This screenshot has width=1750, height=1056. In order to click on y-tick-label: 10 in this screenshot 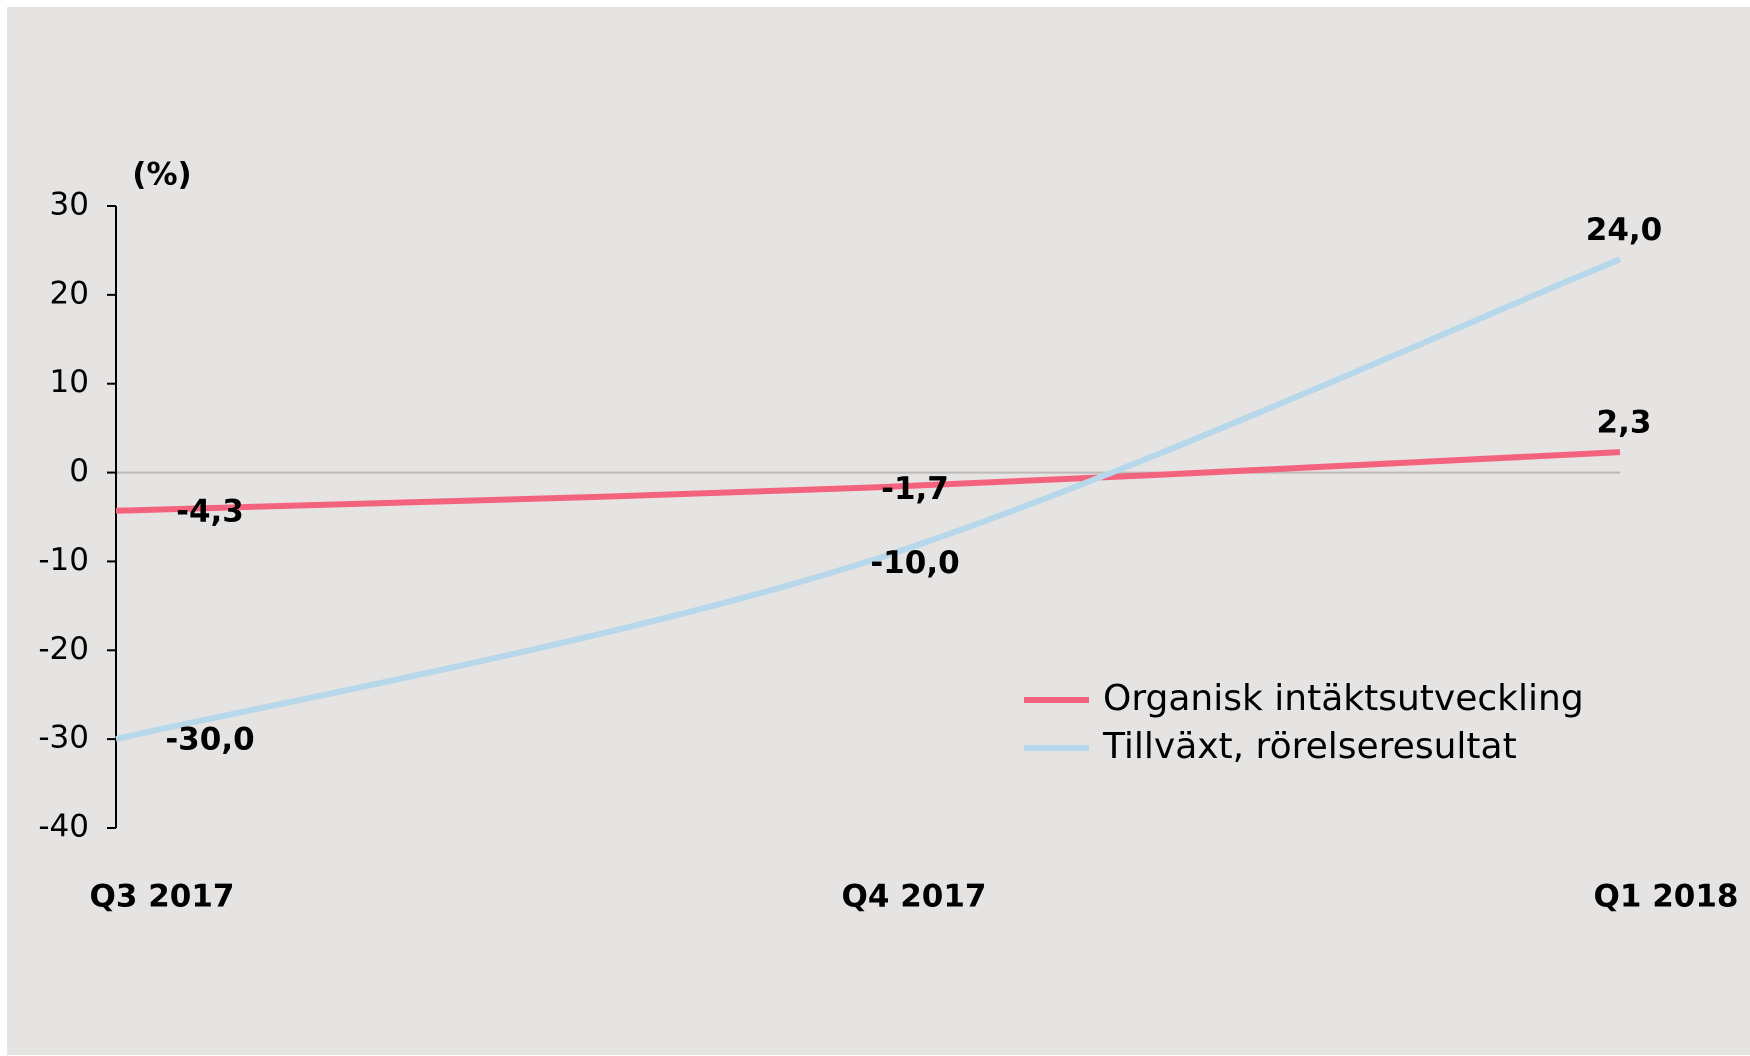, I will do `click(69, 382)`.